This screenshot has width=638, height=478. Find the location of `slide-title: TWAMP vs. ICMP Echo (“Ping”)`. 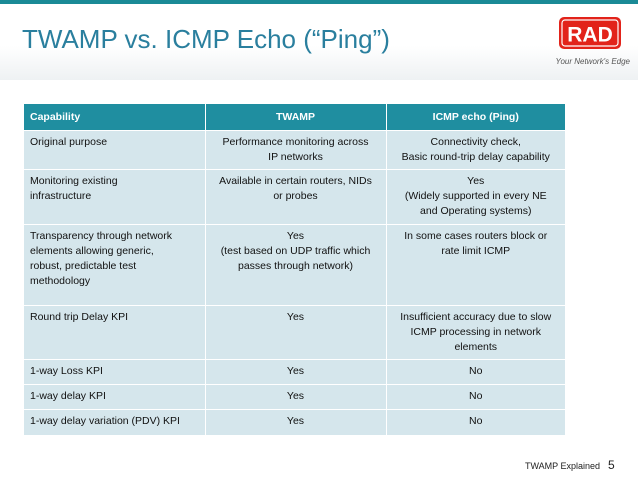

slide-title: TWAMP vs. ICMP Echo (“Ping”) is located at coordinates (206, 39).